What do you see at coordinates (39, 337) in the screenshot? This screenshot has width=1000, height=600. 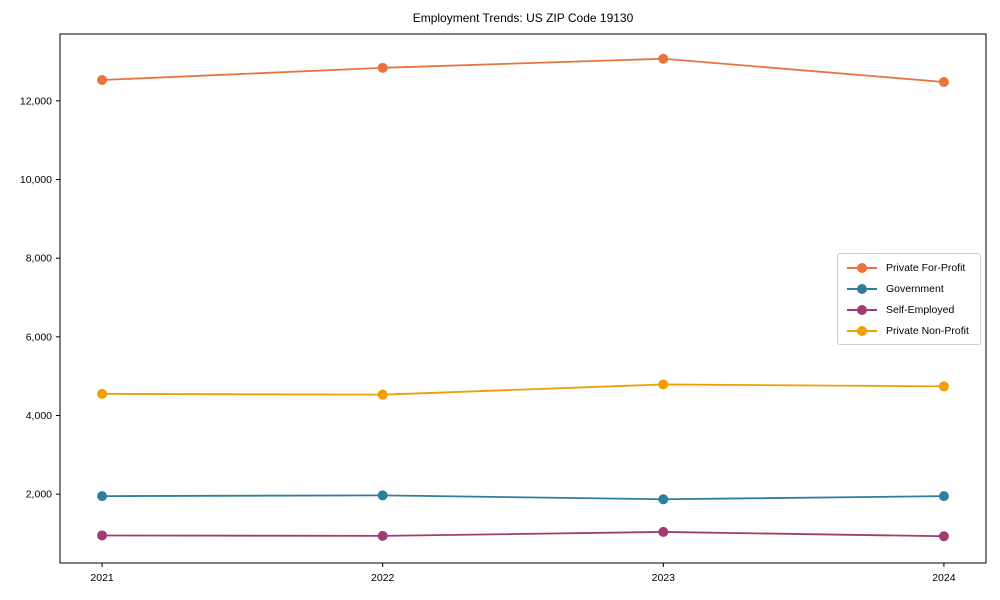 I see `y-tick-label: 6,000` at bounding box center [39, 337].